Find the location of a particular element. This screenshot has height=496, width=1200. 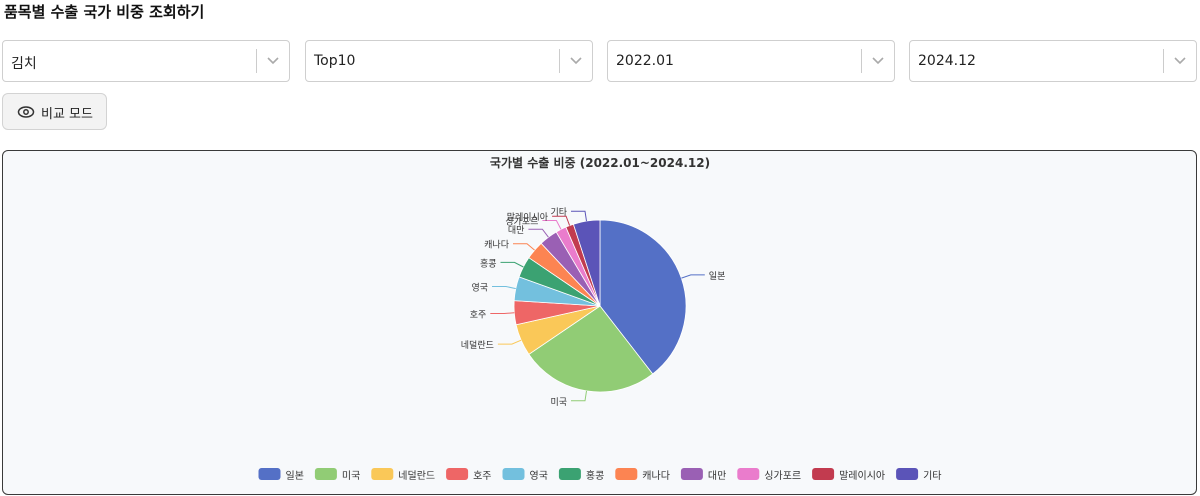

legend-item: 네덜란드 is located at coordinates (403, 475).